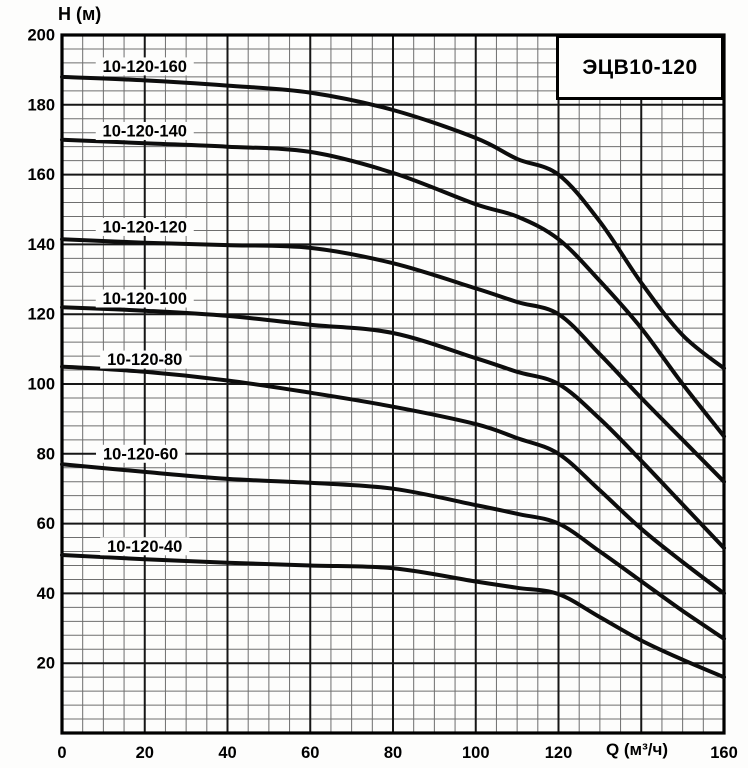 The width and height of the screenshot is (748, 768). Describe the element at coordinates (41, 105) in the screenshot. I see `y-tick-label: 180` at that location.